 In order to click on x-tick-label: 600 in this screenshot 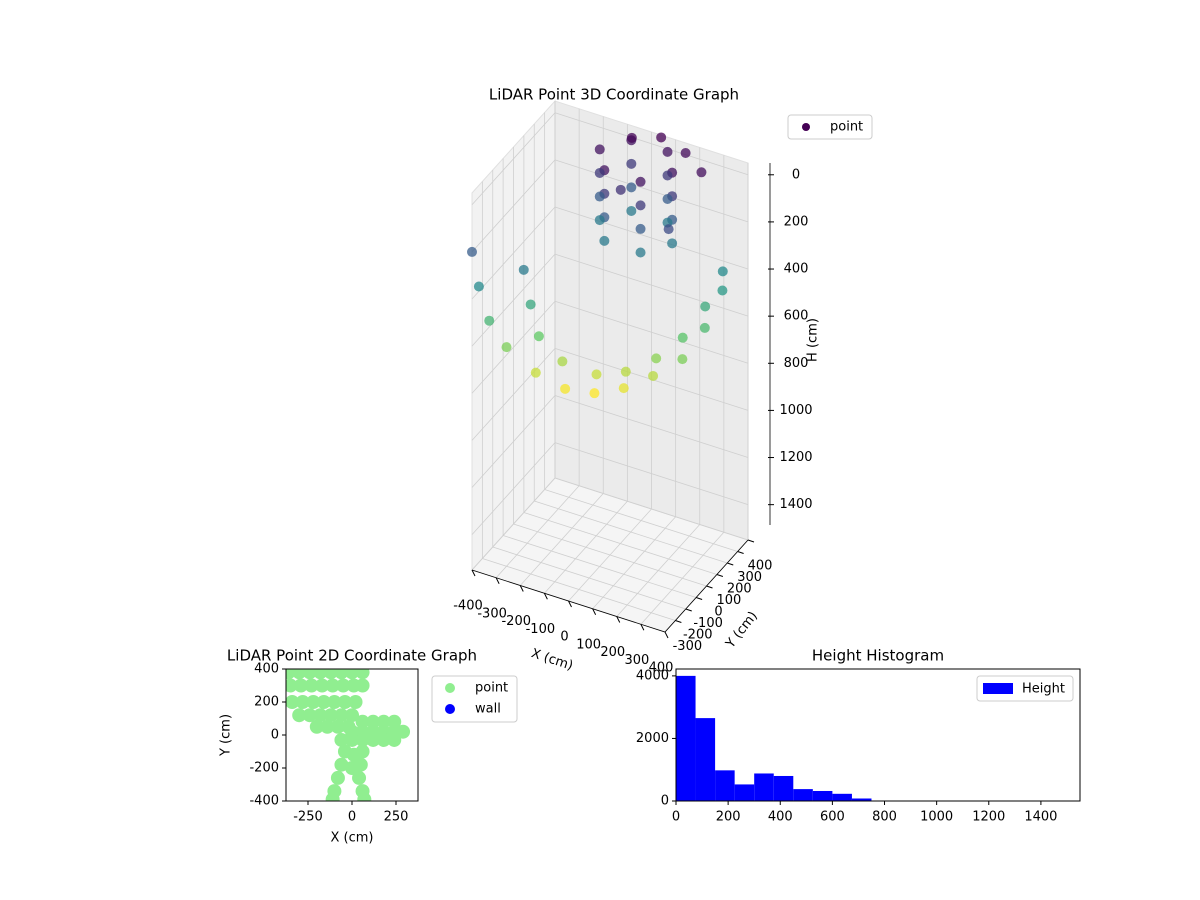, I will do `click(832, 817)`.